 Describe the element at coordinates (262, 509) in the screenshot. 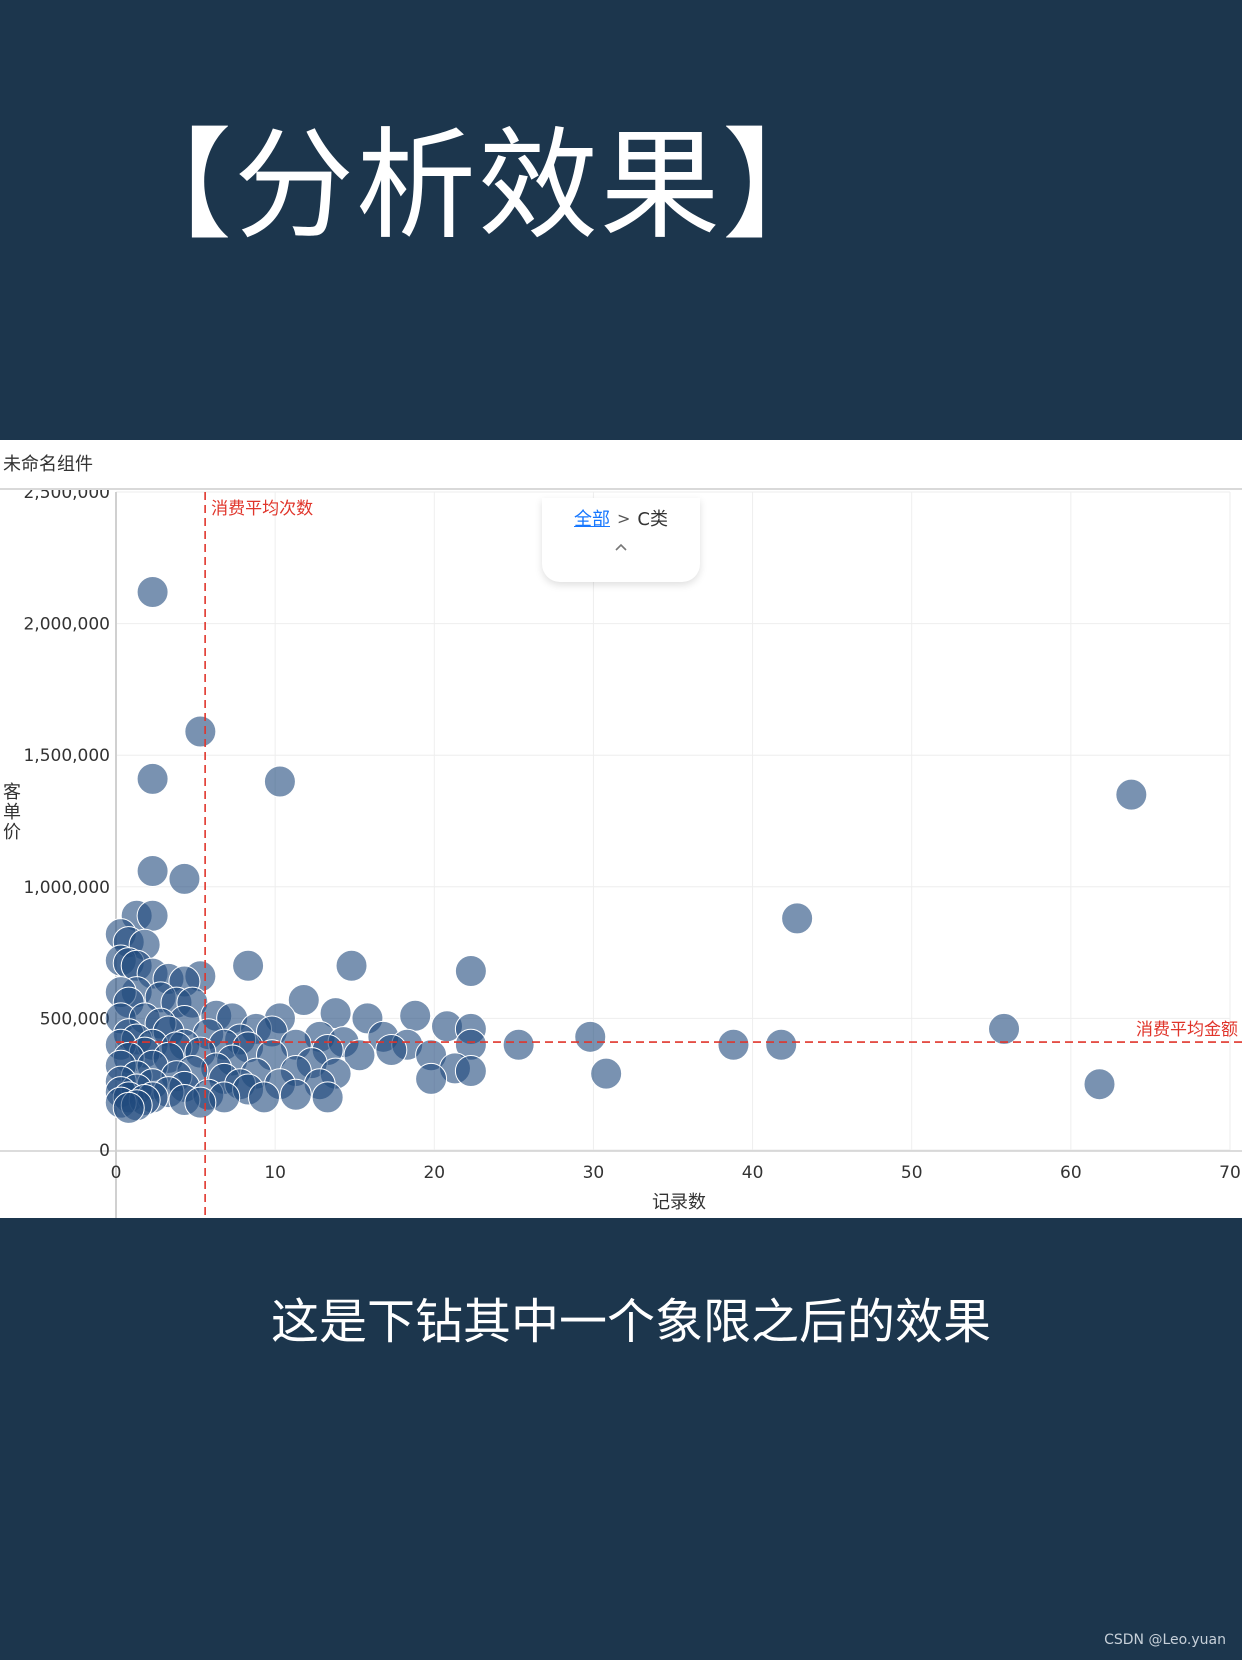

I see `reference-line-x-label: 消费平均次数` at that location.